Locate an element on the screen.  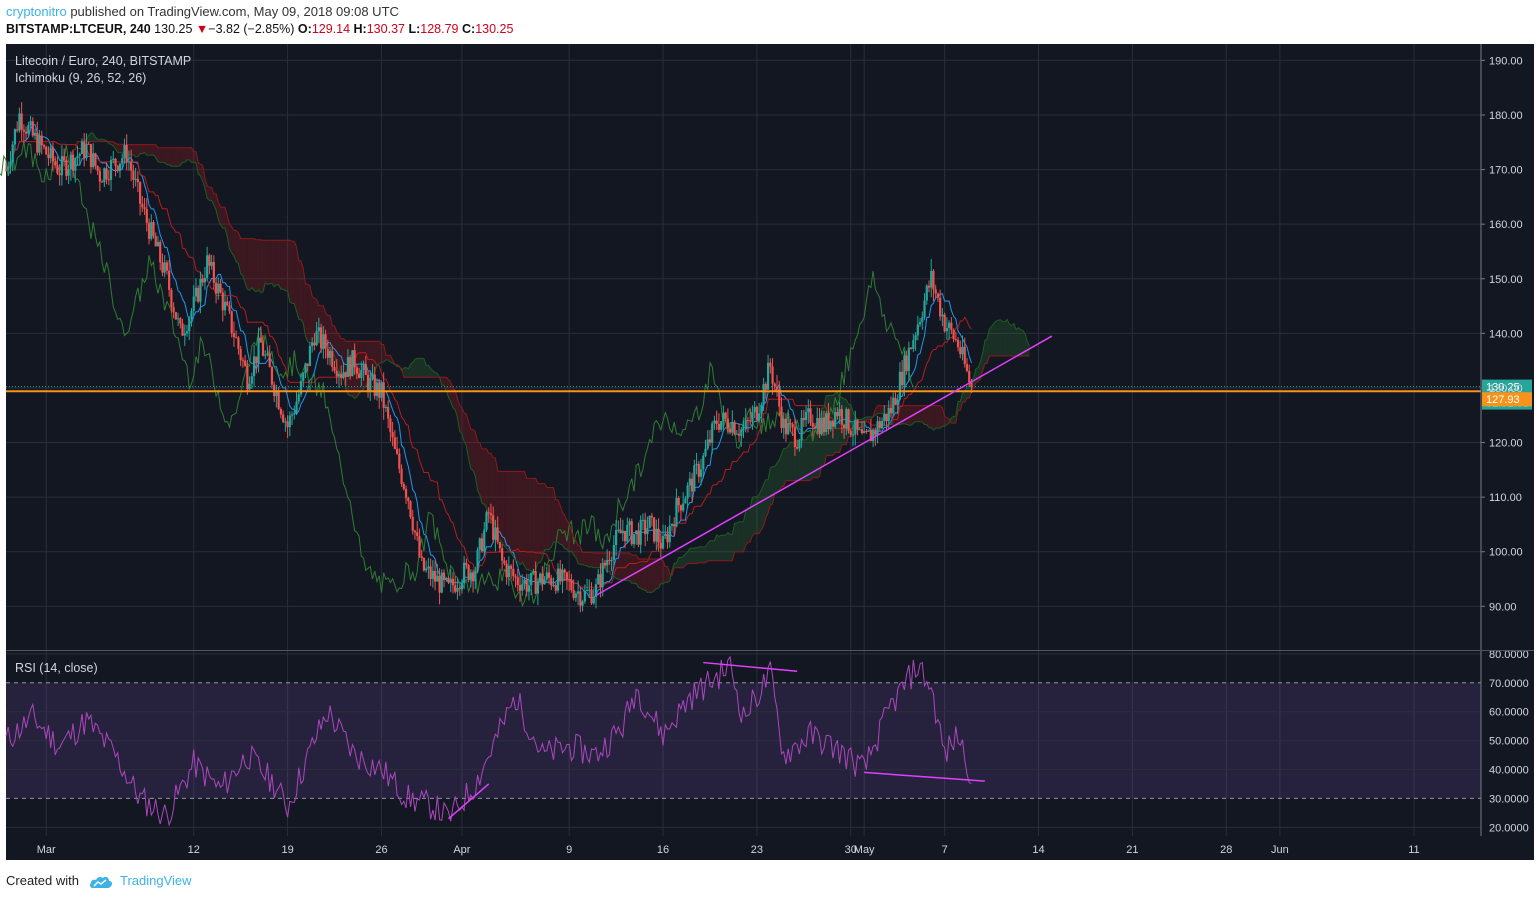
tradingview-link: TradingView is located at coordinates (156, 880).